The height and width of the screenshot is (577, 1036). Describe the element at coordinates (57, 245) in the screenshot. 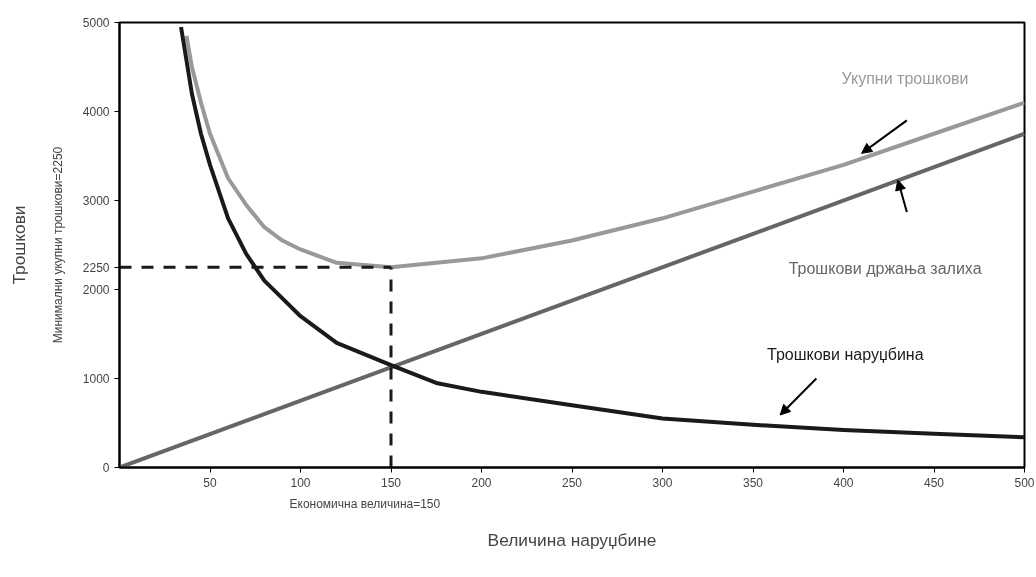

I see `text: Минимални укупни трошкови=2250` at that location.